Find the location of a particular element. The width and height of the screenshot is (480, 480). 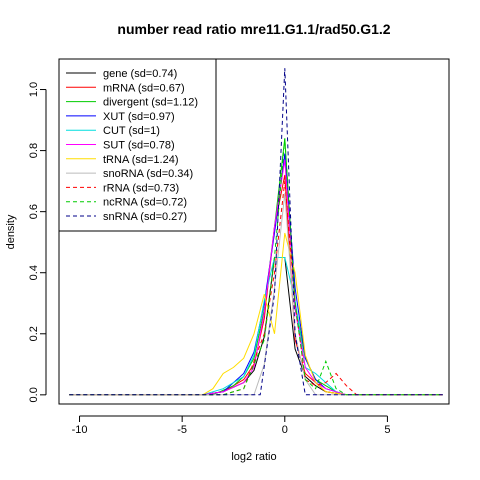

x-tick-label: 5 is located at coordinates (387, 430).